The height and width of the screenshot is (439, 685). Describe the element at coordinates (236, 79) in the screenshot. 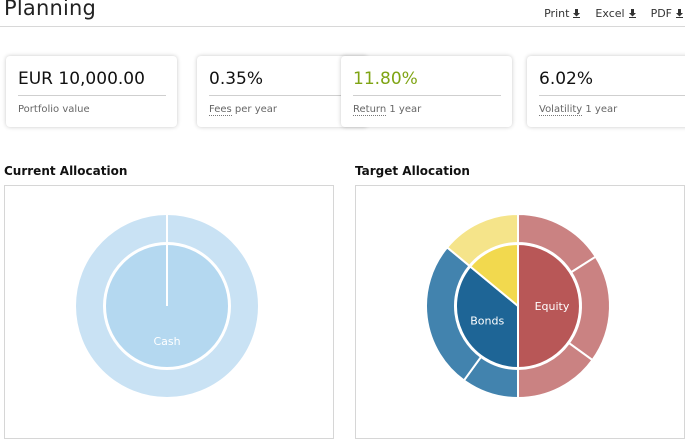

I see `stat-value: 0.35%` at that location.